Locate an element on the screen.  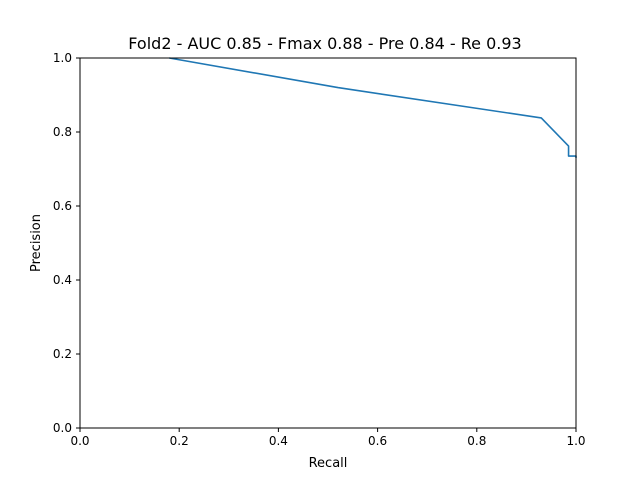
x-tick-label: 0.4 is located at coordinates (278, 441).